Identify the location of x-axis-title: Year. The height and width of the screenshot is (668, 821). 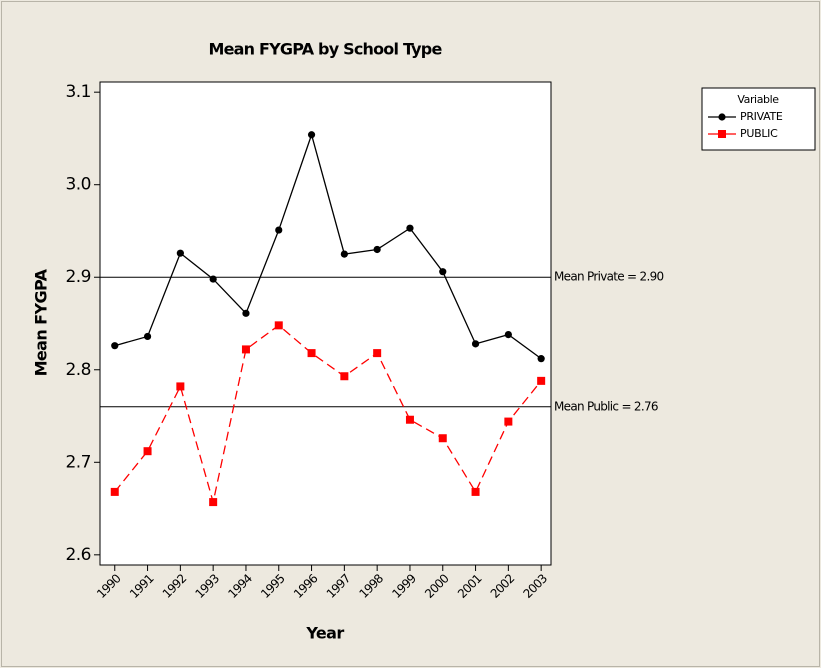
(324, 633).